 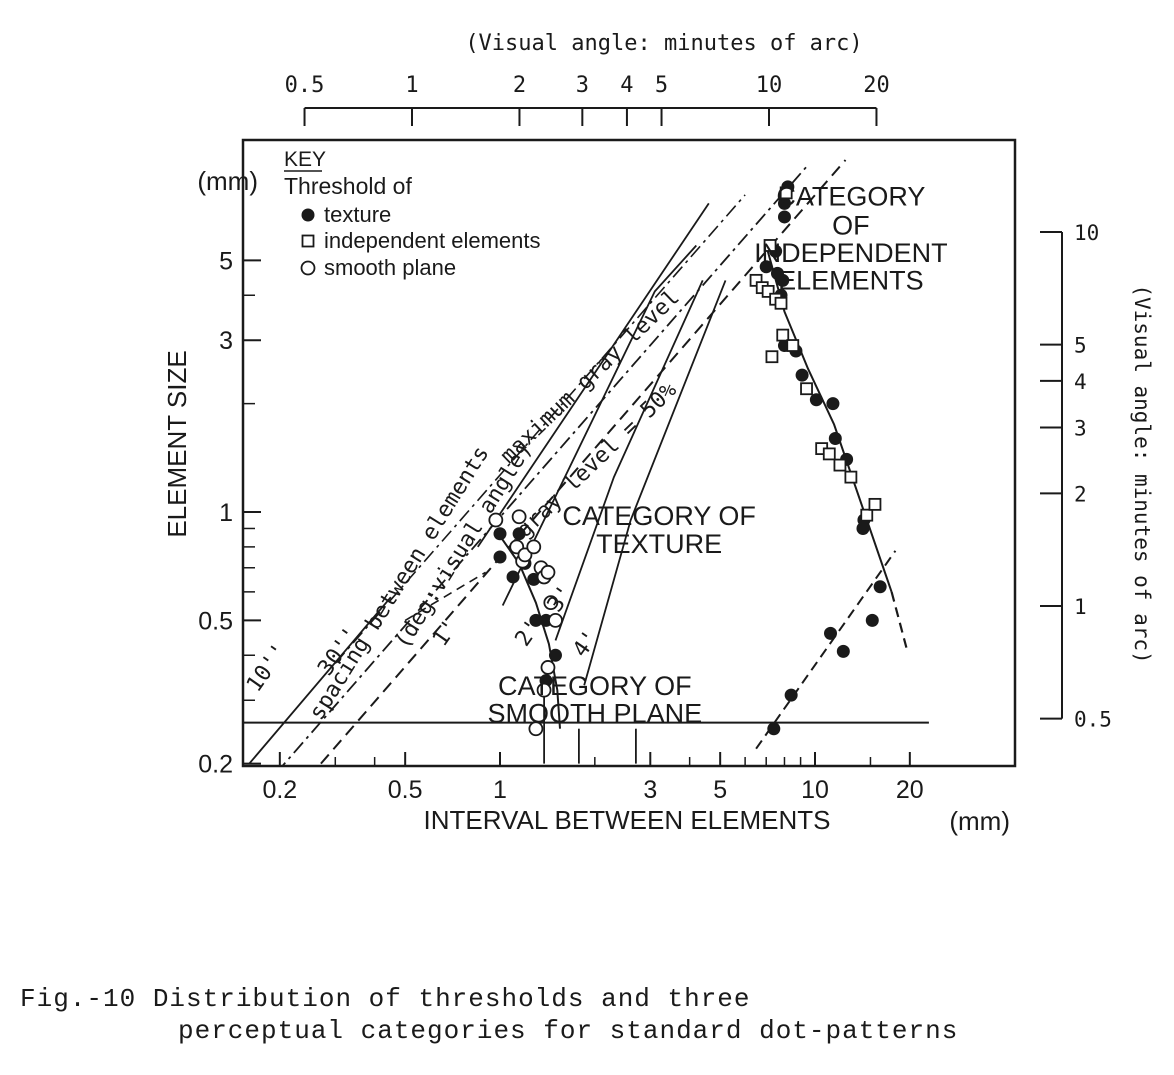 What do you see at coordinates (279, 790) in the screenshot?
I see `x-tick-label: 0.2` at bounding box center [279, 790].